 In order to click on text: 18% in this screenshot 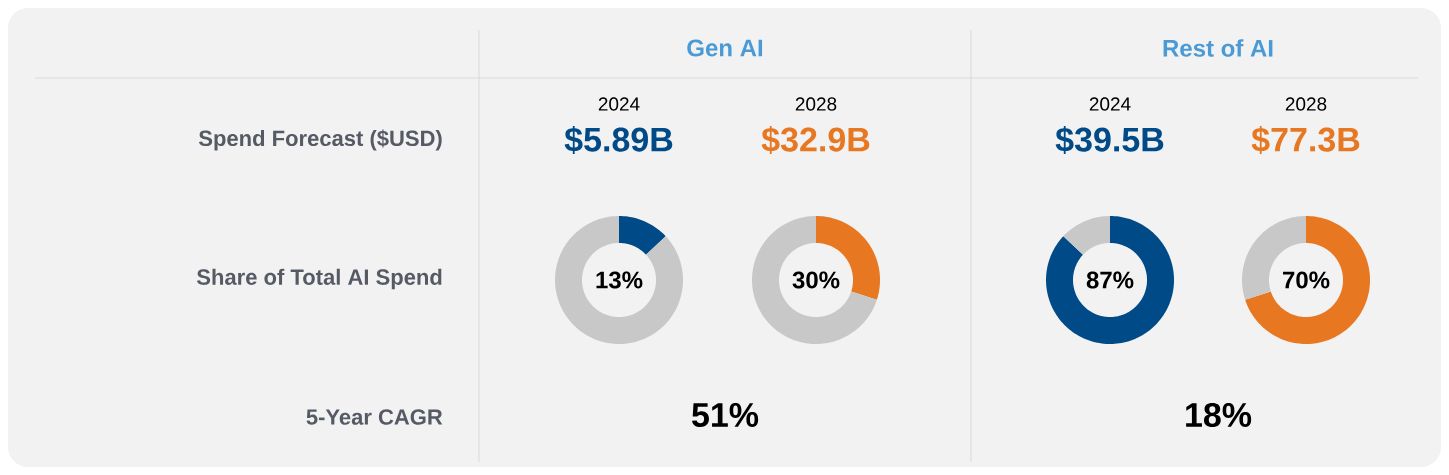, I will do `click(1219, 415)`.